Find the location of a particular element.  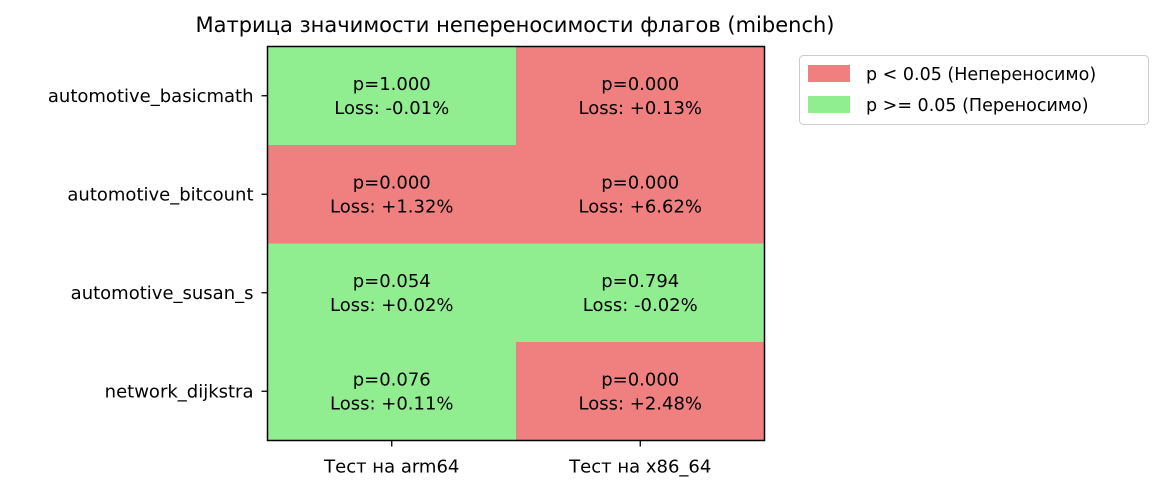

legend-label: p < 0.05 (Непереносимо) is located at coordinates (981, 75).